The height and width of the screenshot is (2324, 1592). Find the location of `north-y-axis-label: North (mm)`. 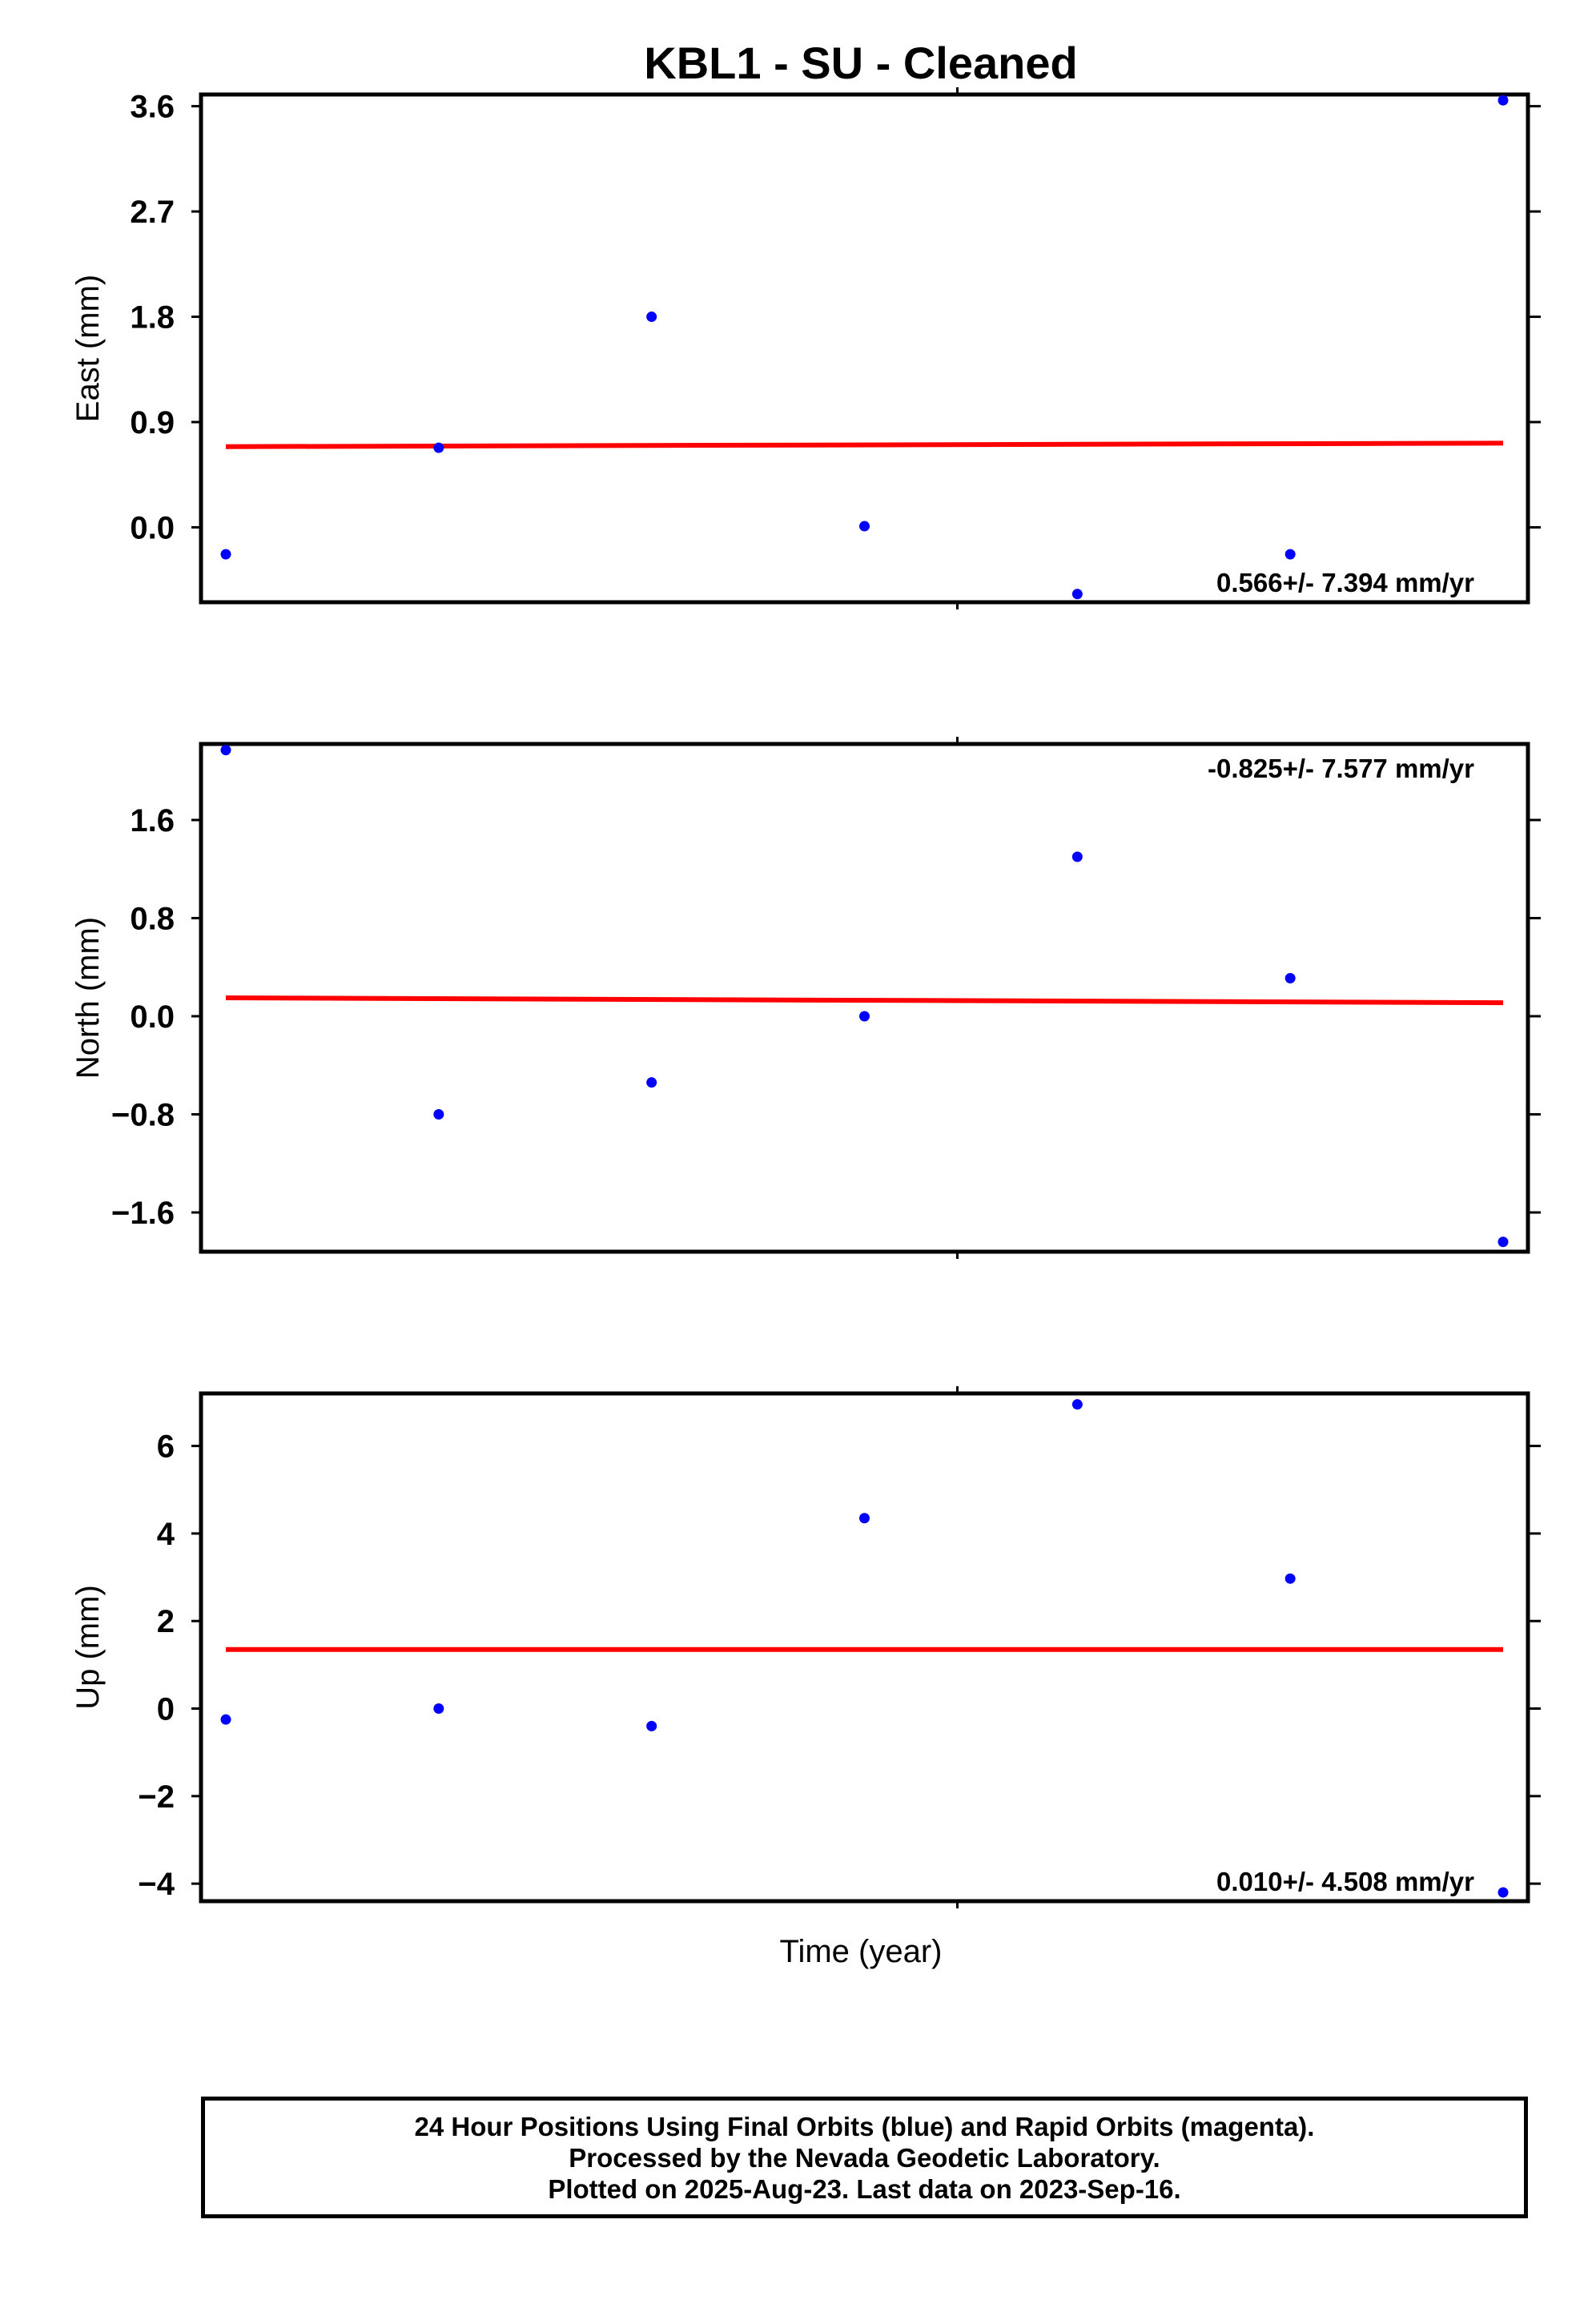

north-y-axis-label: North (mm) is located at coordinates (88, 998).